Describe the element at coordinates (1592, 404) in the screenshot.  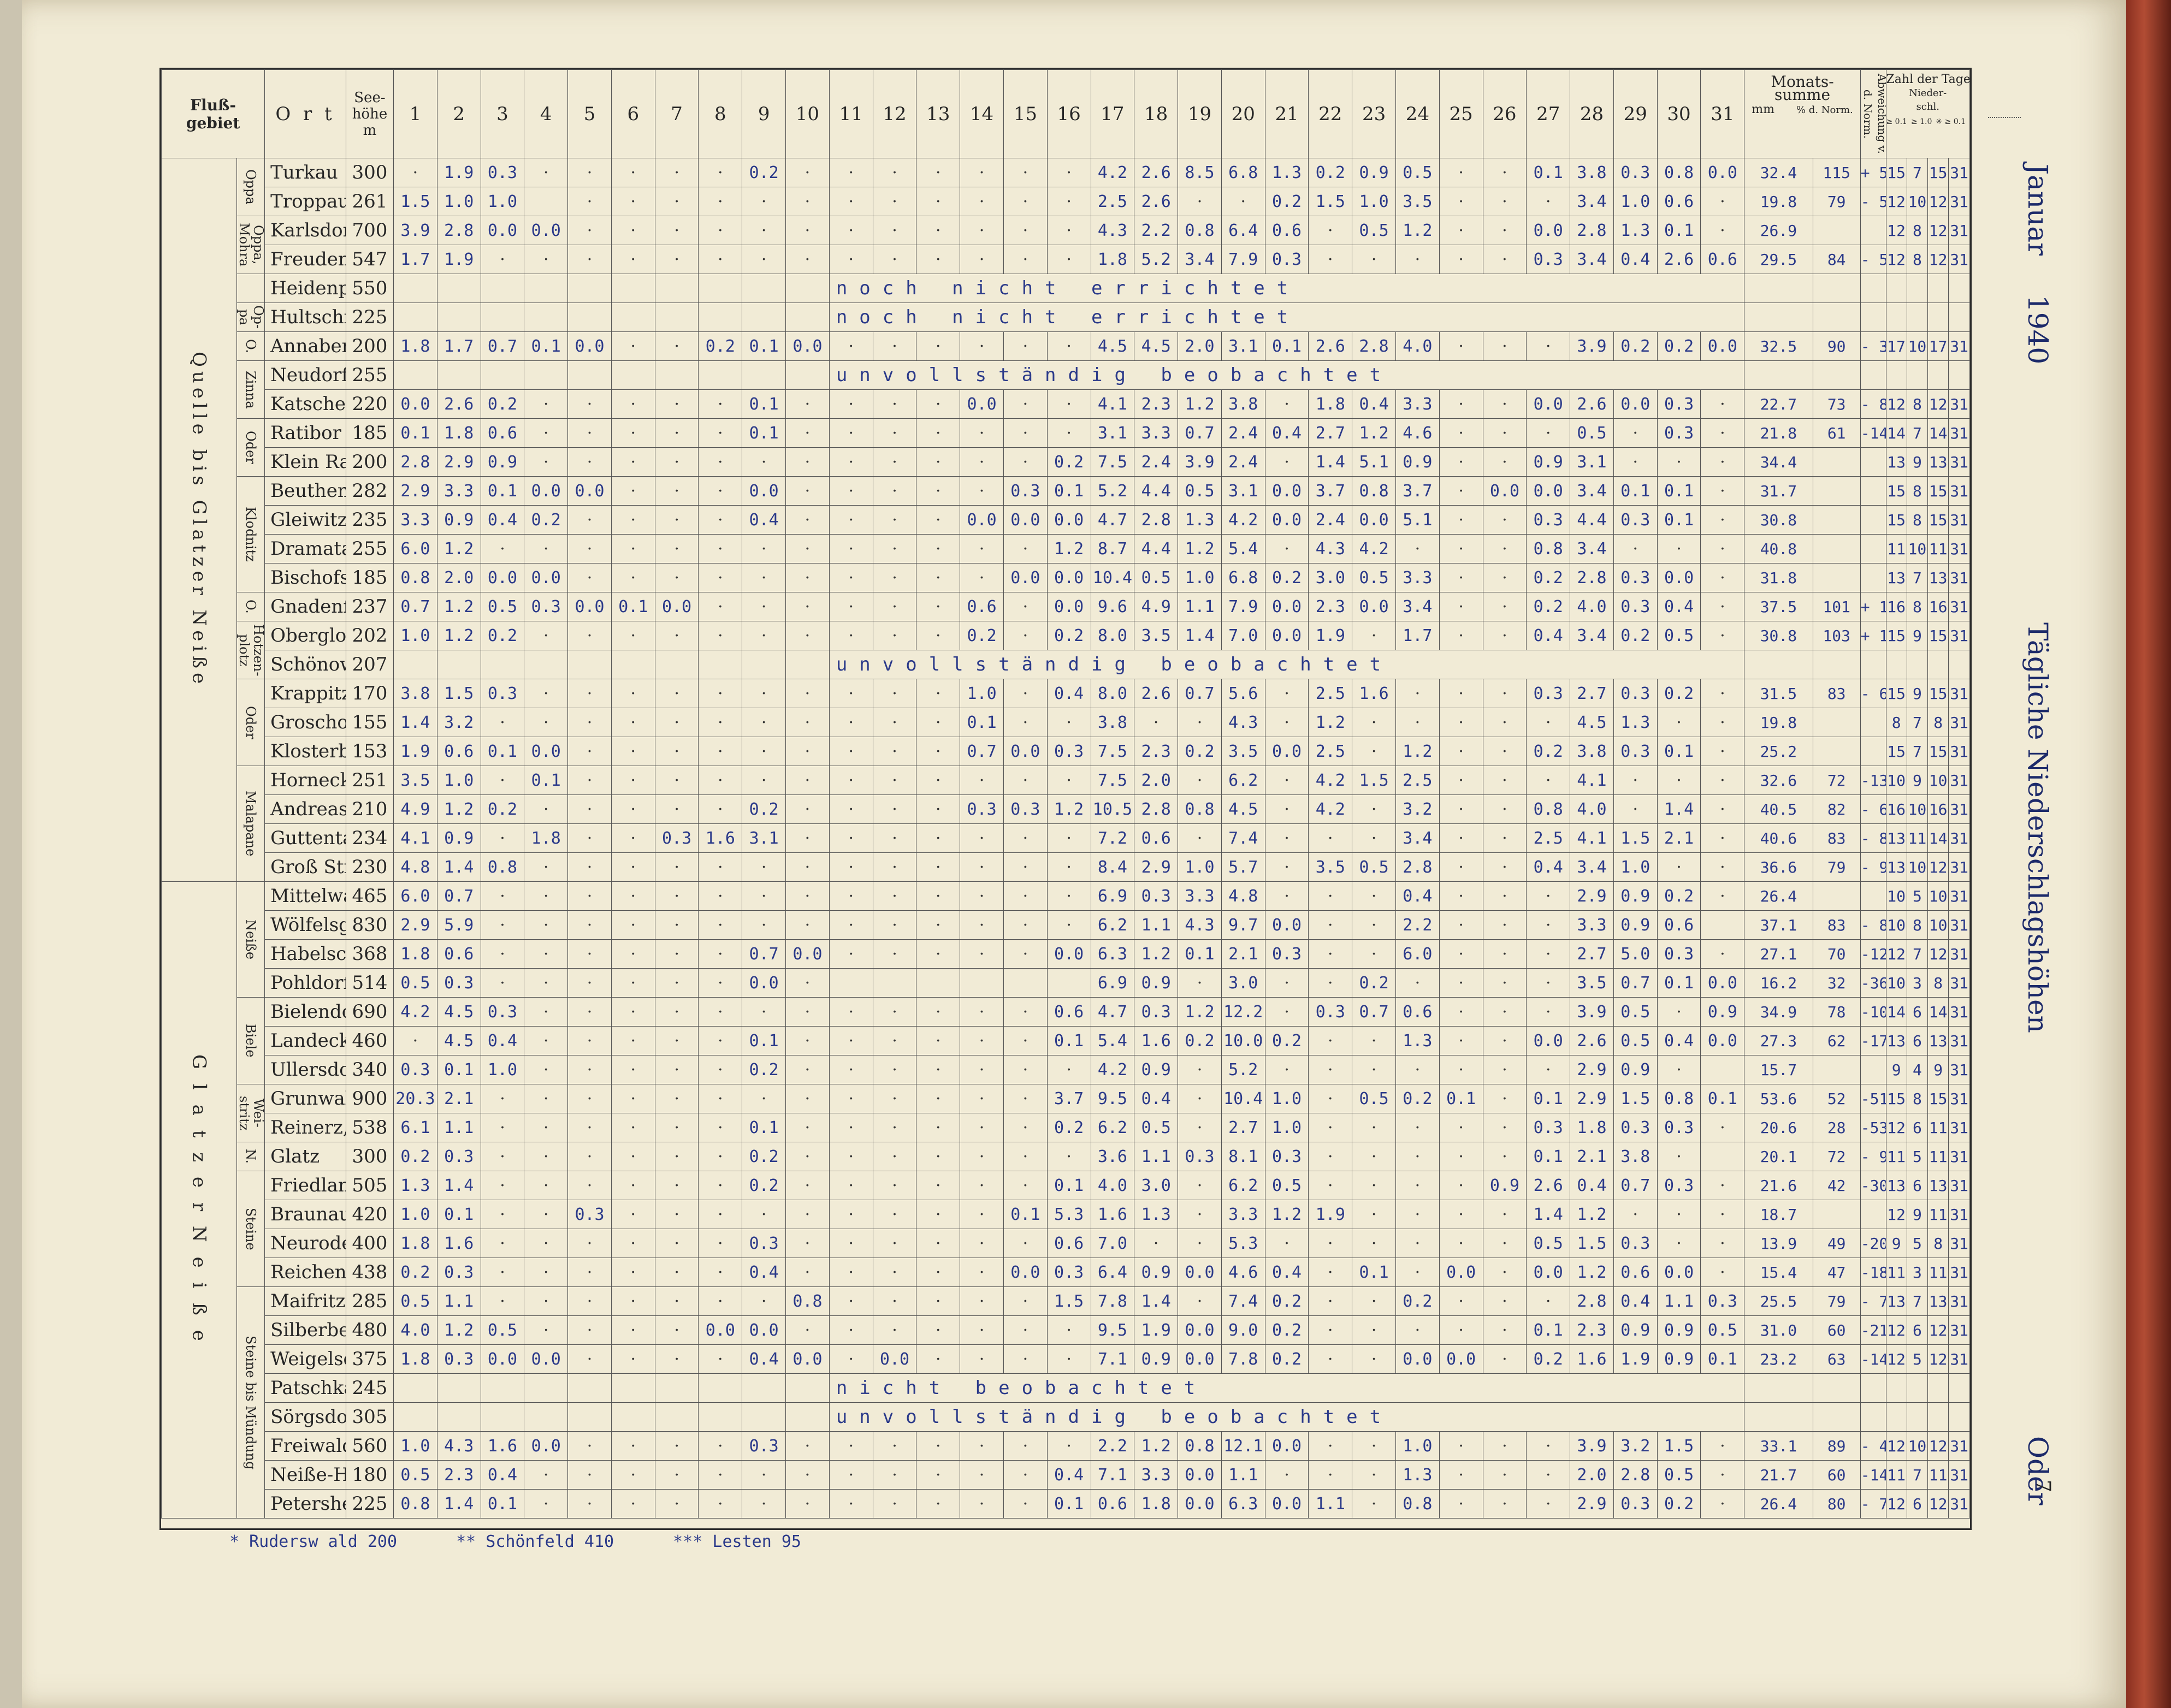
I see `day-value: 2.6` at that location.